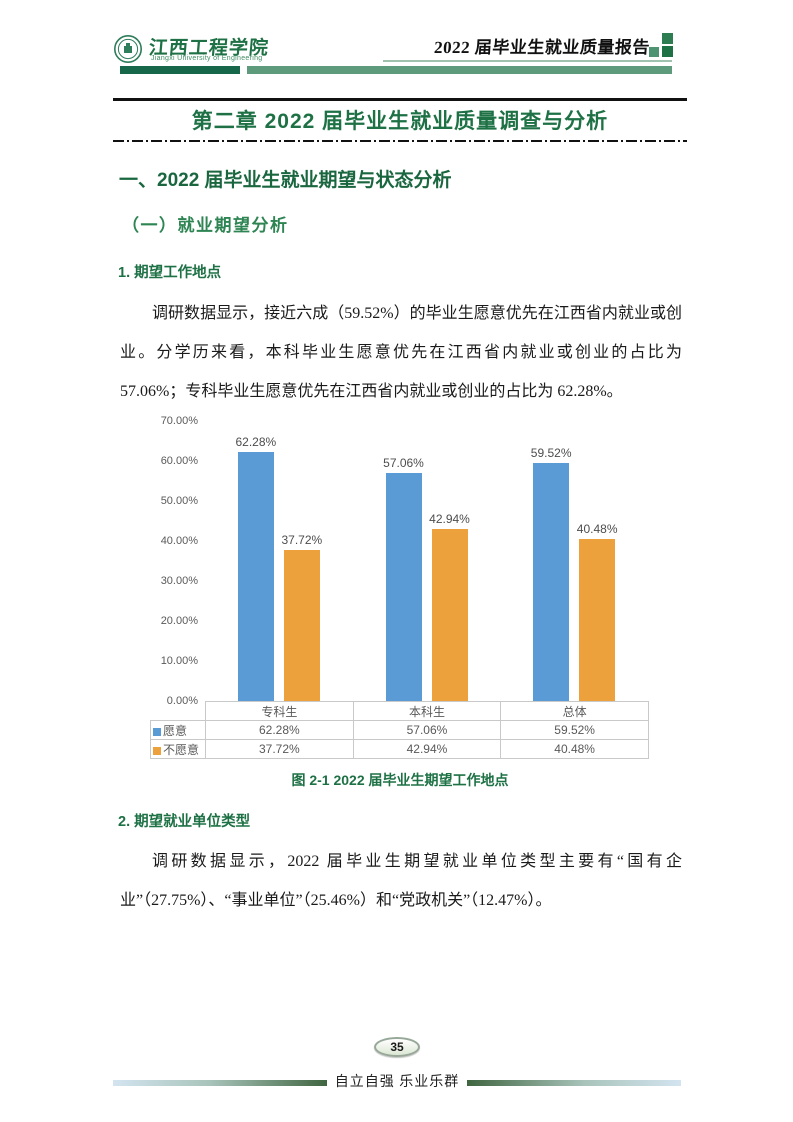 The image size is (793, 1122). Describe the element at coordinates (279, 749) in the screenshot. I see `table-value-cell: 37.72%` at that location.